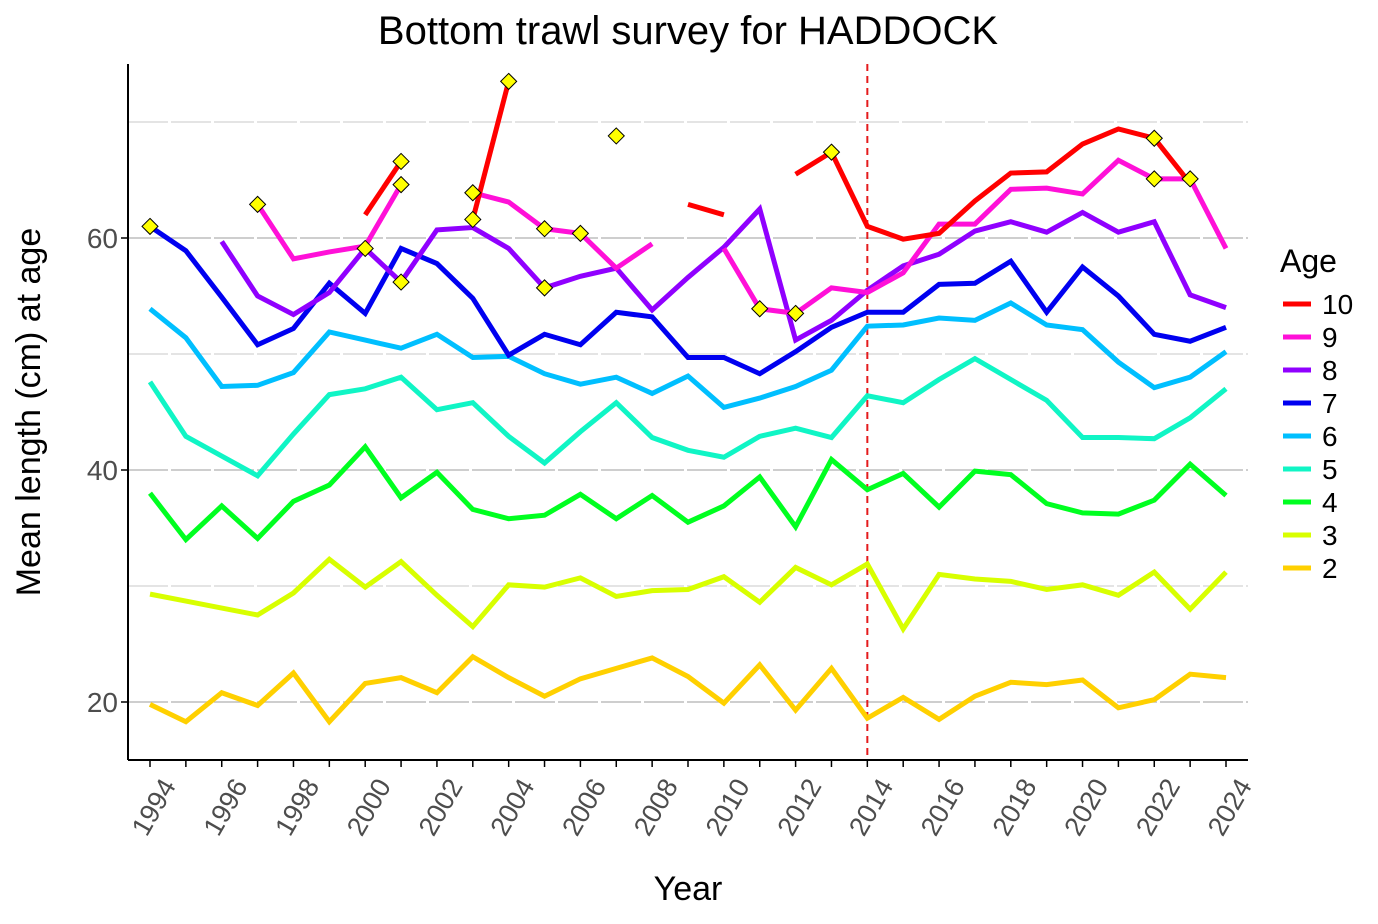 The width and height of the screenshot is (1378, 924). Describe the element at coordinates (1330, 436) in the screenshot. I see `legend-label: 6` at that location.